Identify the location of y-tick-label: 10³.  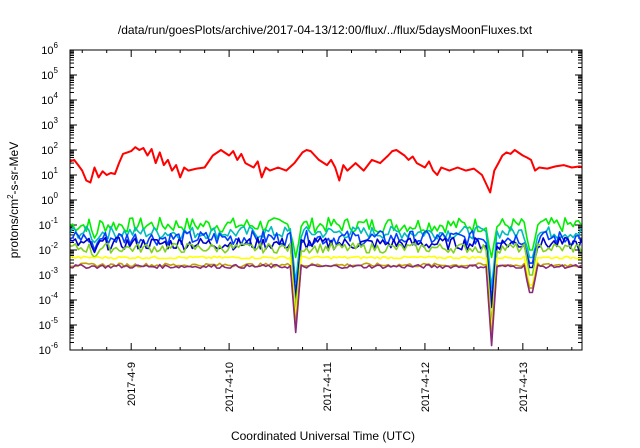
(49, 124).